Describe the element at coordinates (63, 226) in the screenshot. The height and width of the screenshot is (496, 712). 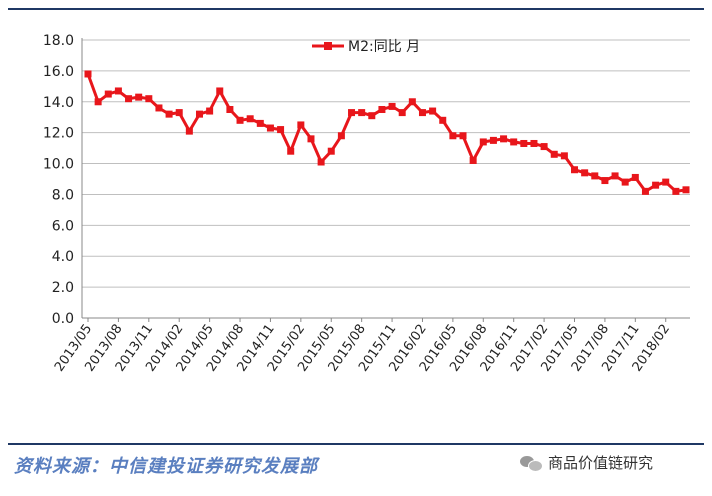
I see `y-tick-label: 6.0` at that location.